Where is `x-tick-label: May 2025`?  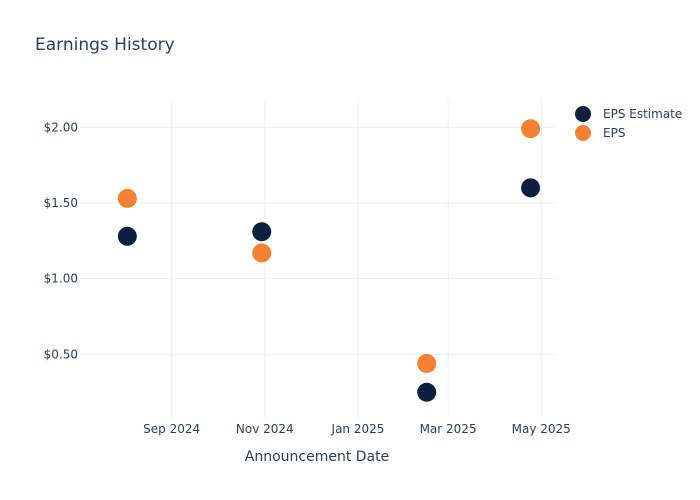 x-tick-label: May 2025 is located at coordinates (541, 429).